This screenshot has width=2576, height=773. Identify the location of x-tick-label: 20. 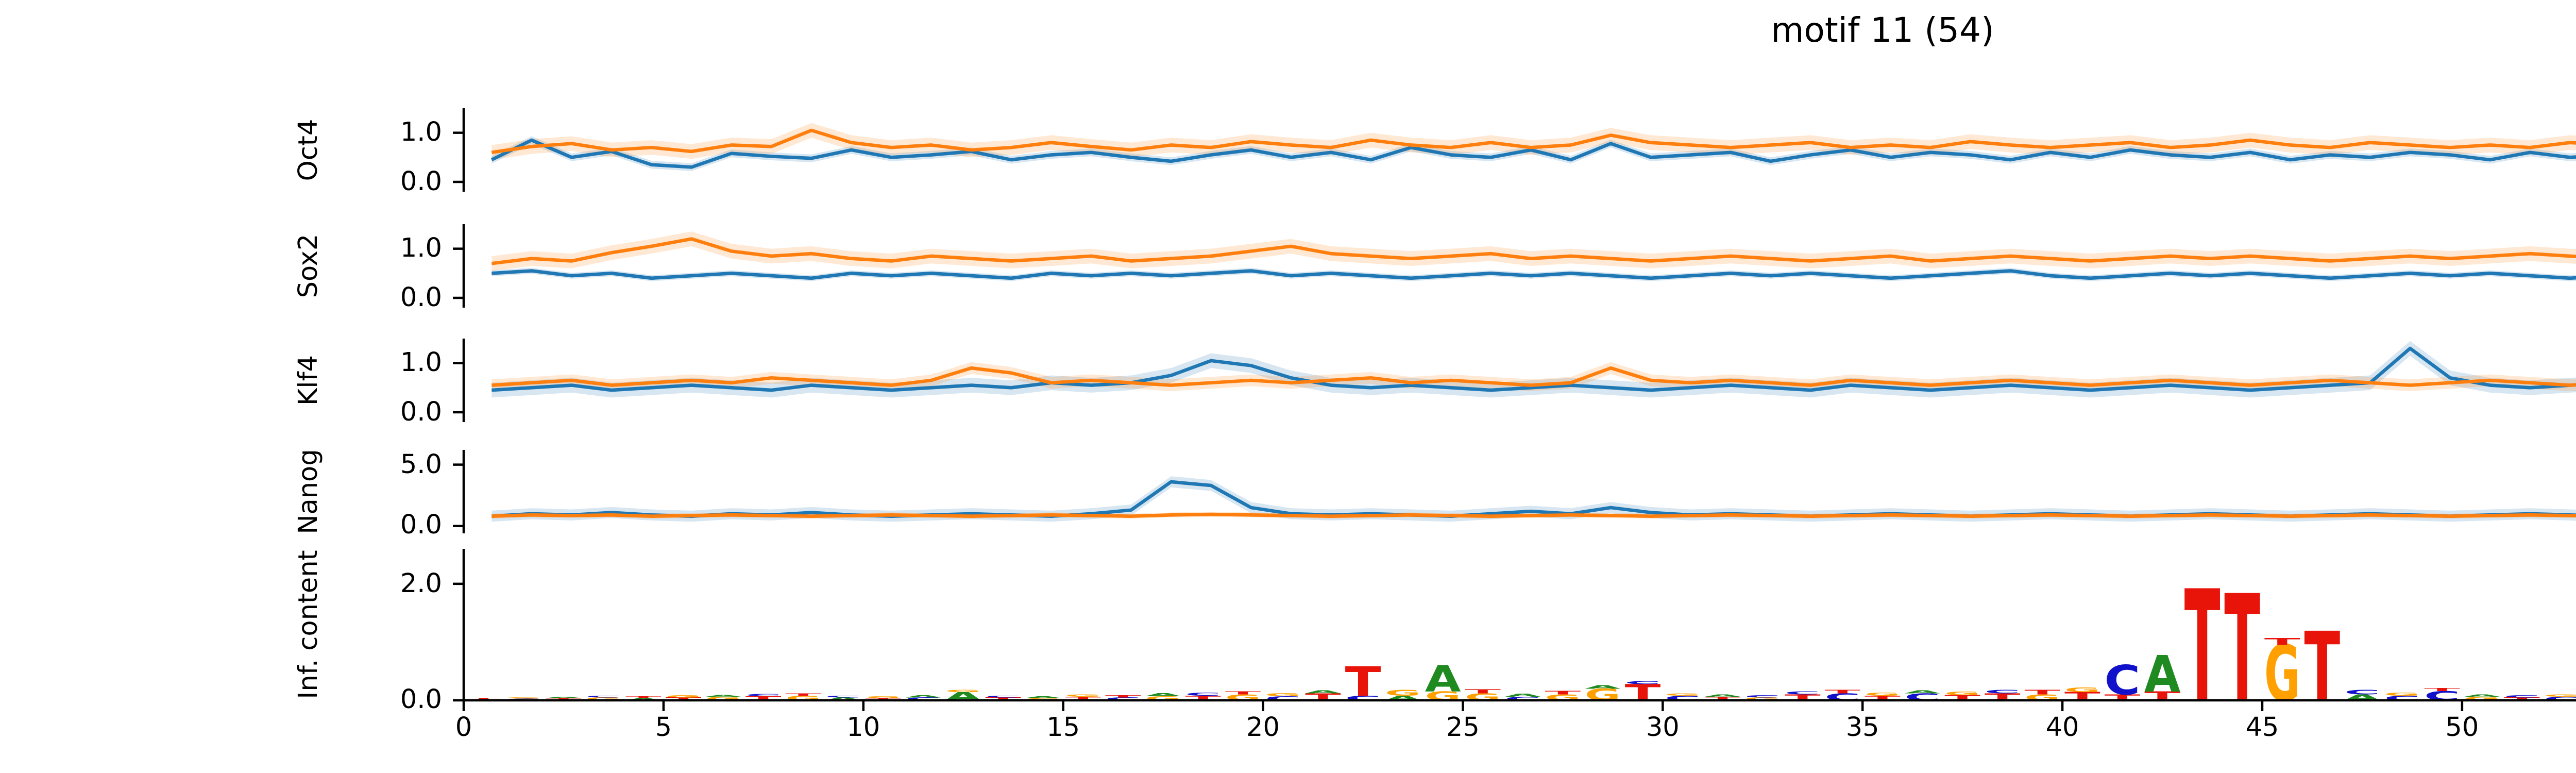
(1263, 728).